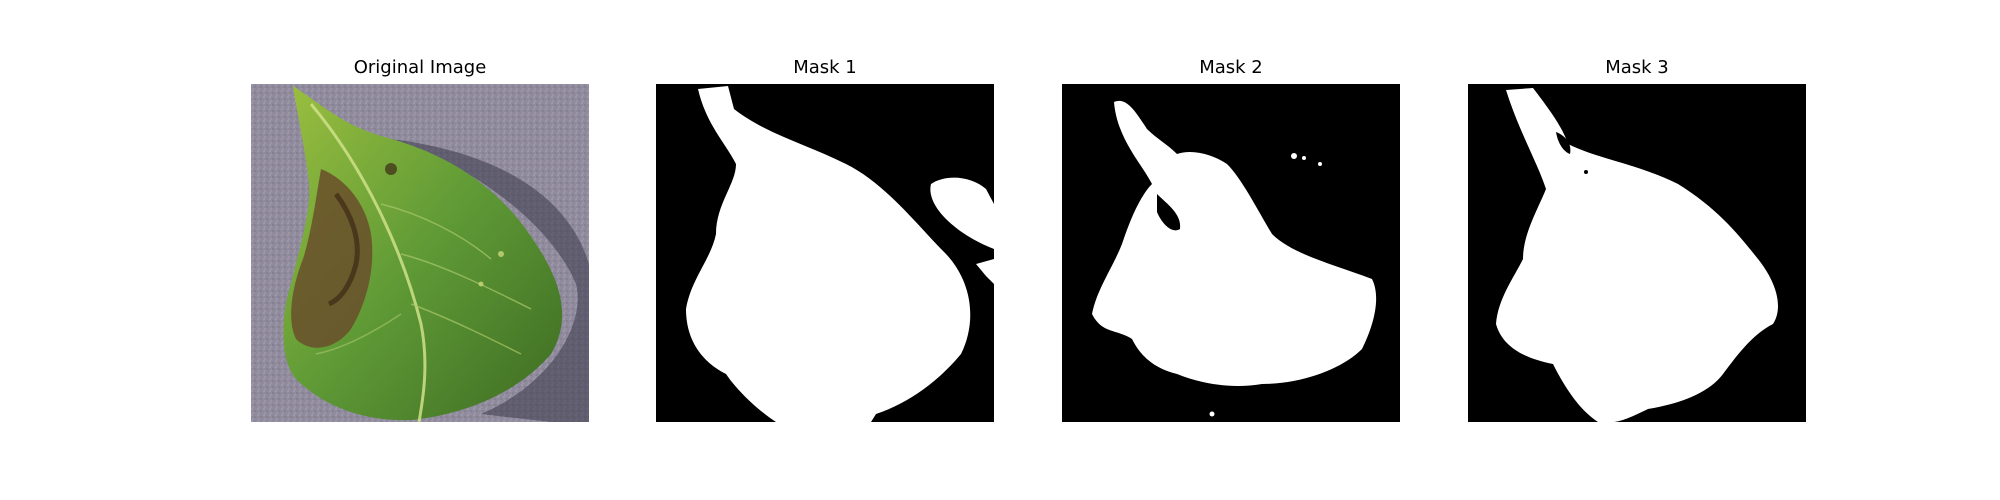 The height and width of the screenshot is (500, 2000). I want to click on leaf-lesion, so click(332, 258).